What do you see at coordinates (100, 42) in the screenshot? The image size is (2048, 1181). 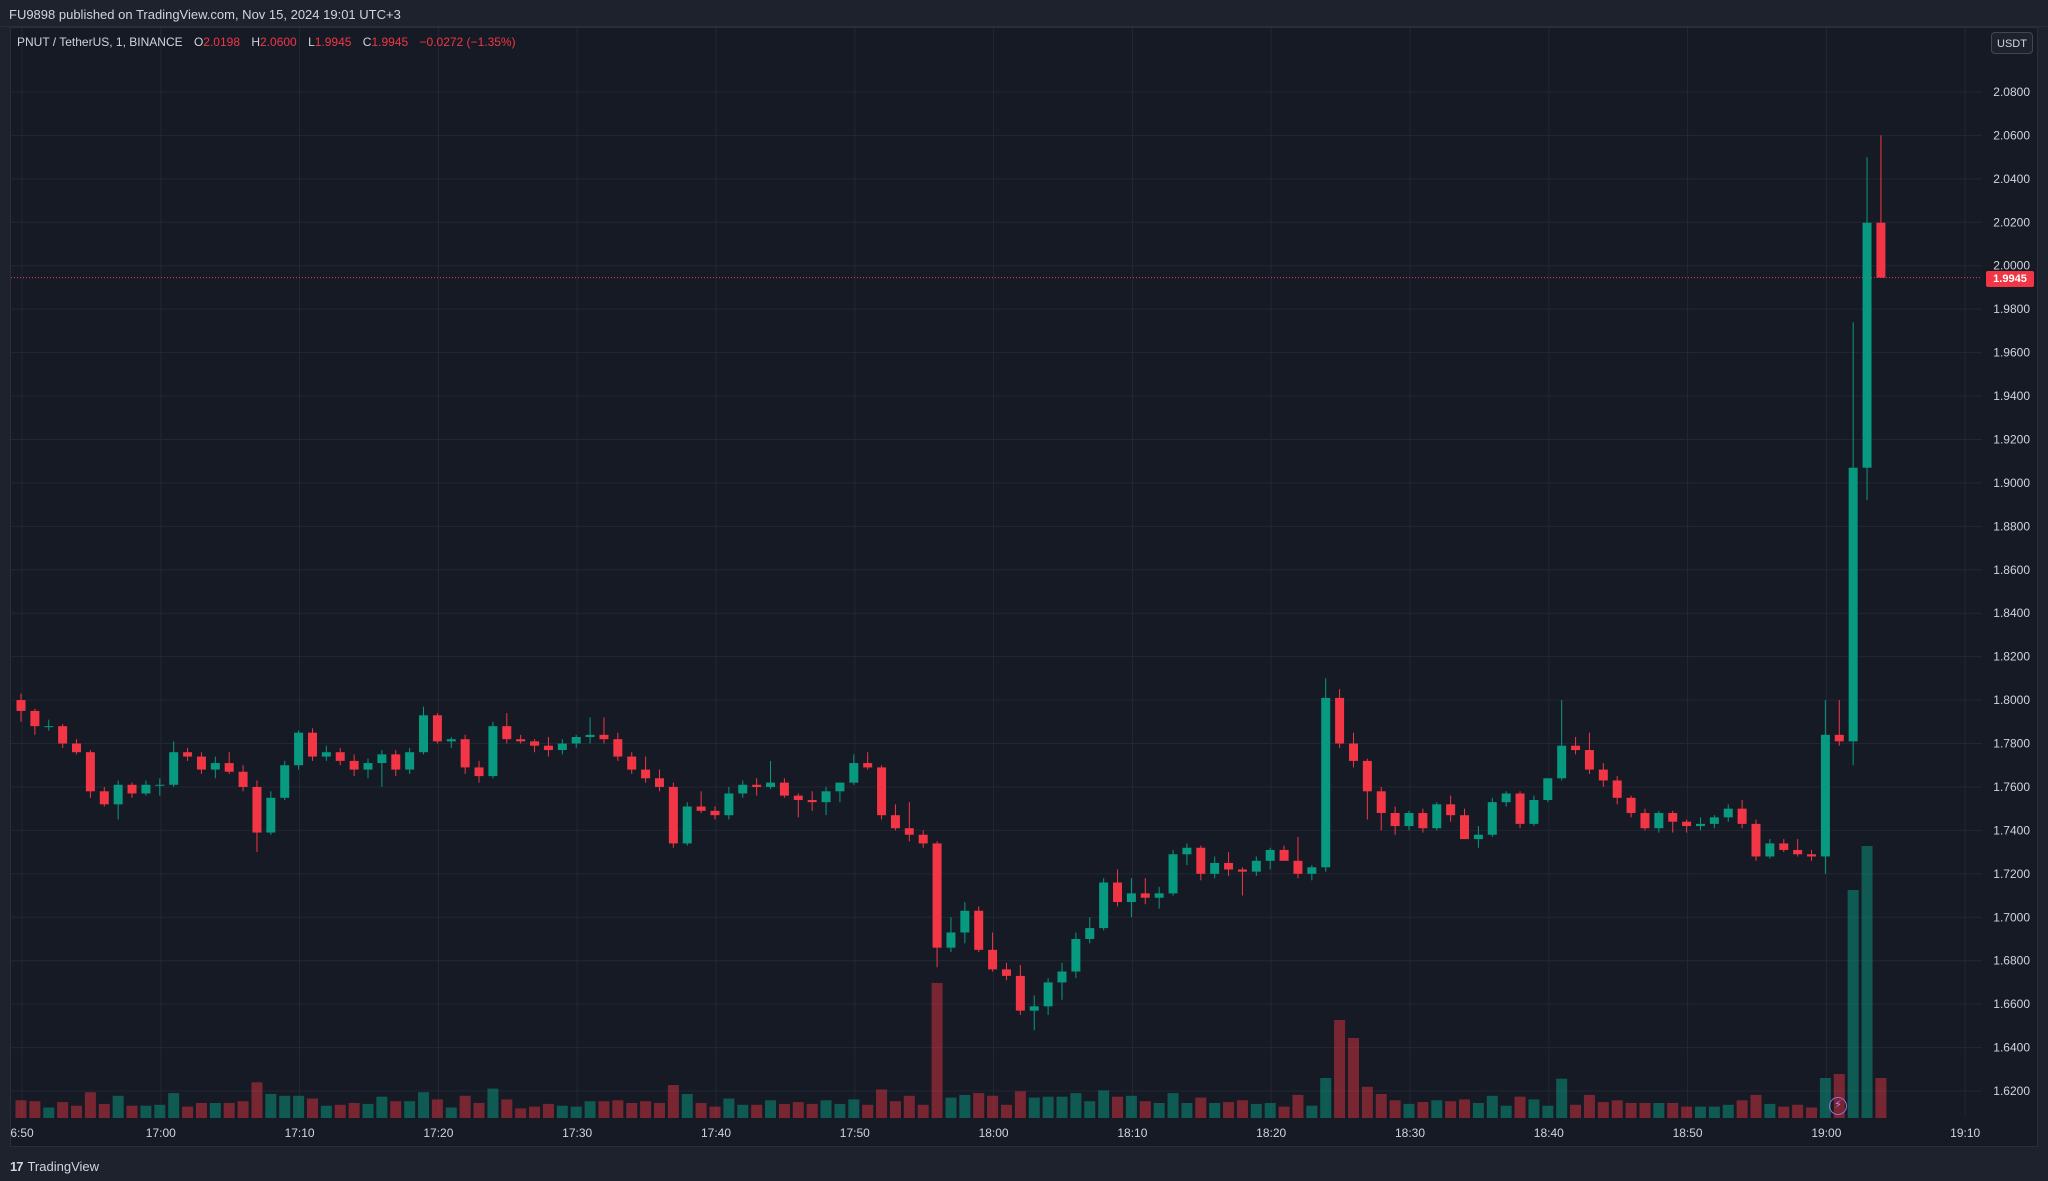 I see `symbol-info: PNUT / TetherUS, 1, BINANCE` at bounding box center [100, 42].